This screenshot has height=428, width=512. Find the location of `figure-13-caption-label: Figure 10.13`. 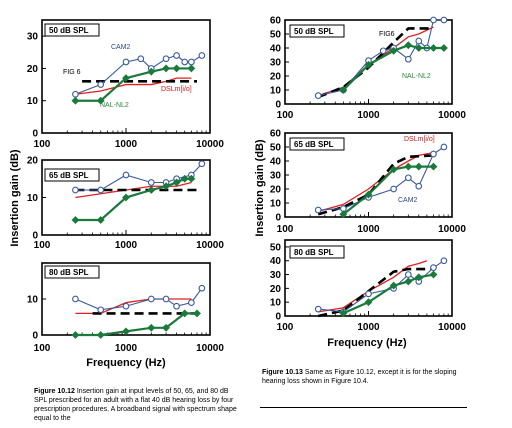

figure-13-caption-label: Figure 10.13 is located at coordinates (282, 372).